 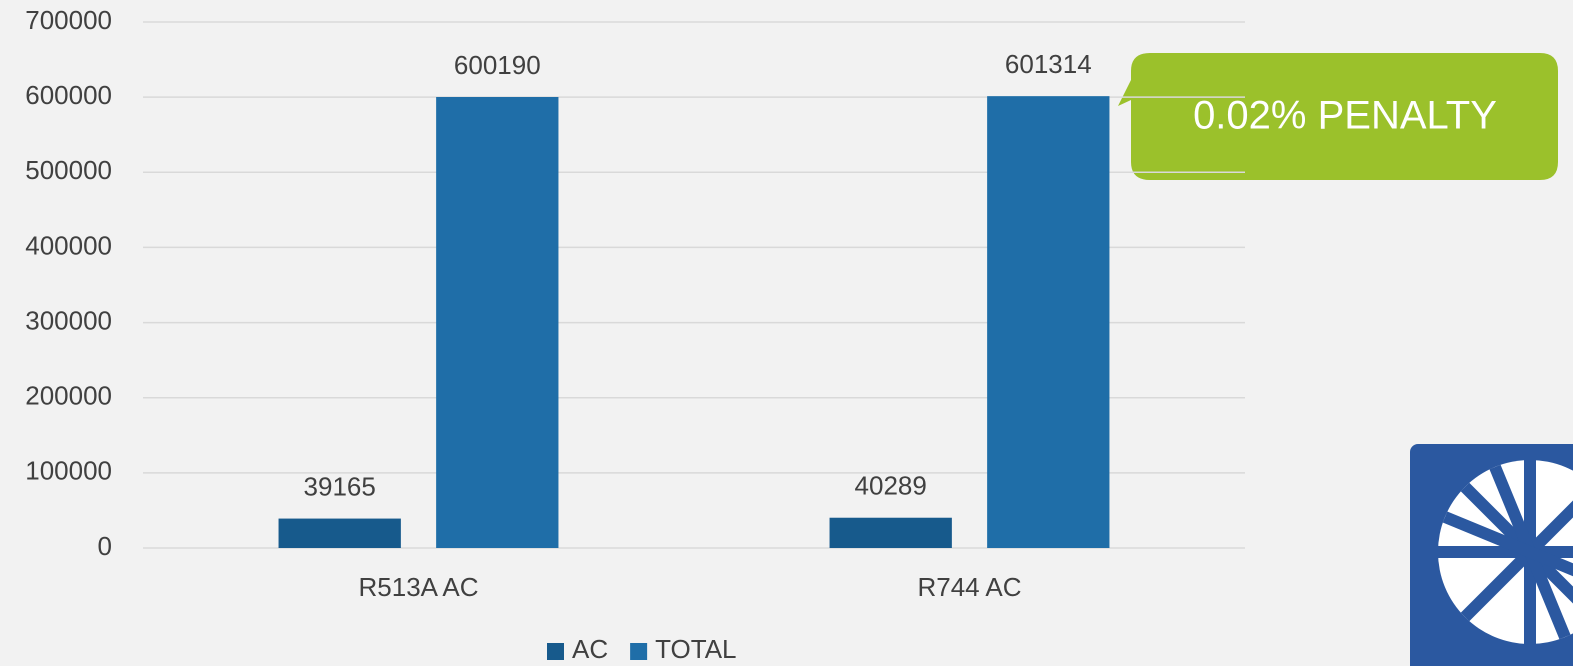 I want to click on data-label: 601314, so click(x=1048, y=64).